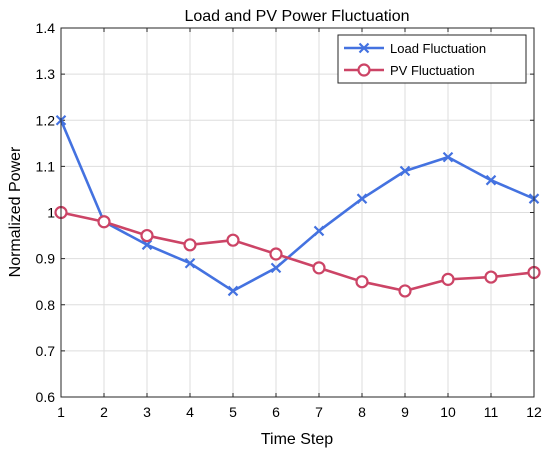 Image resolution: width=550 pixels, height=454 pixels. Describe the element at coordinates (46, 305) in the screenshot. I see `y-tick-label: 0.8` at that location.